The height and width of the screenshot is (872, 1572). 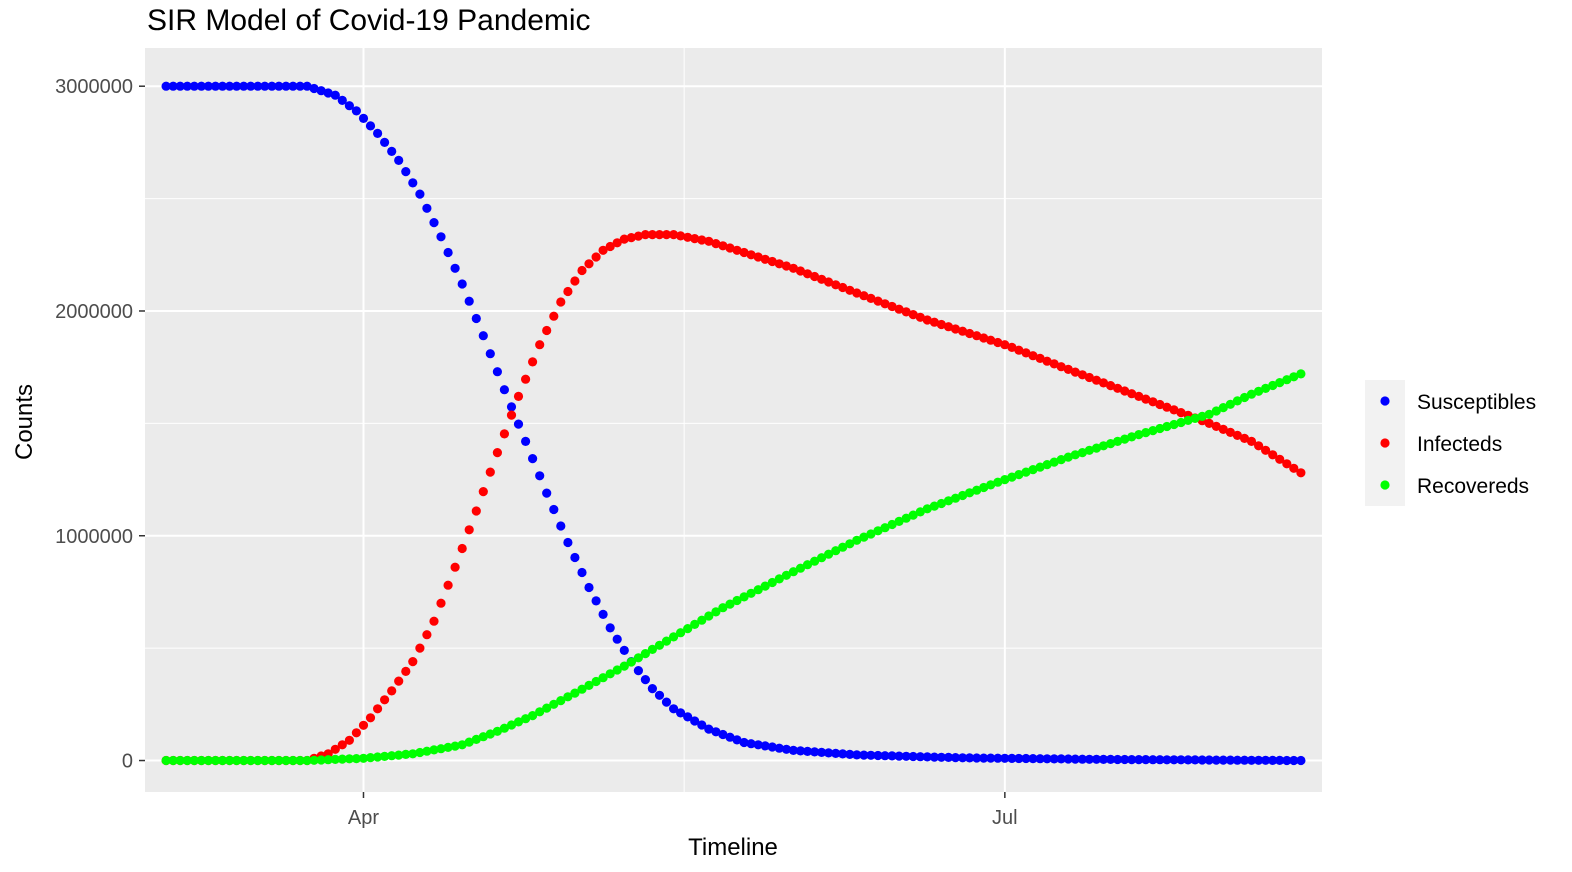 I want to click on x-axis: Apr Jul, so click(x=683, y=810).